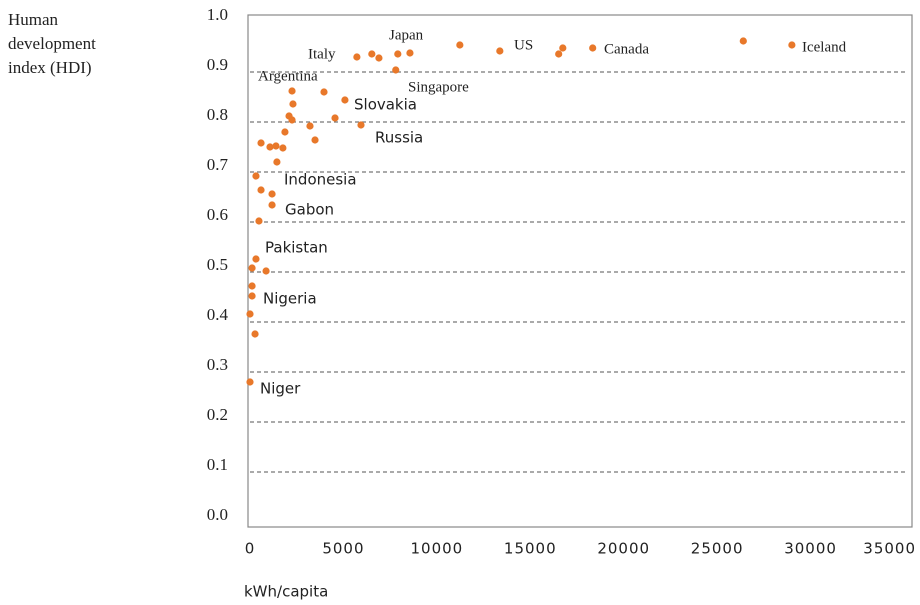 This screenshot has height=605, width=920. Describe the element at coordinates (824, 47) in the screenshot. I see `annotation: Iceland` at that location.